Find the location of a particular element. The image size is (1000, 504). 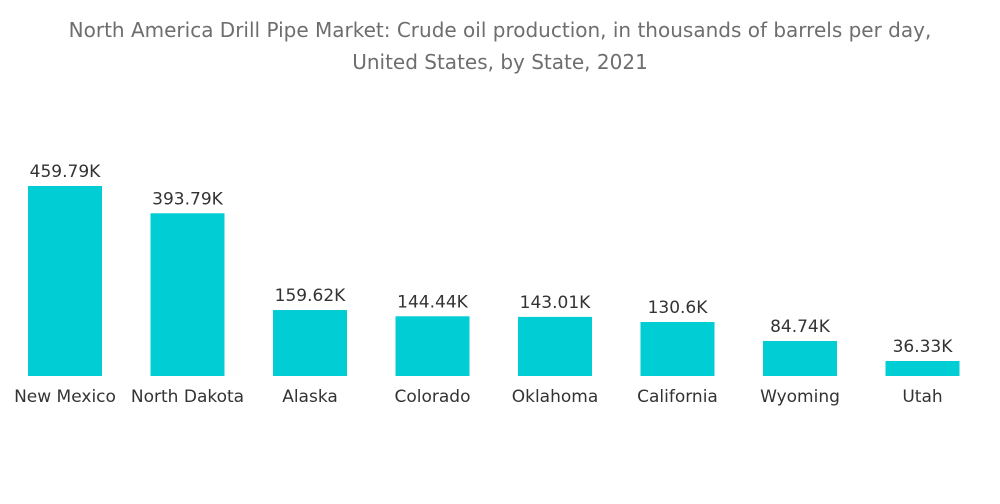

data-label-north-dakota: 393.79K is located at coordinates (187, 199).